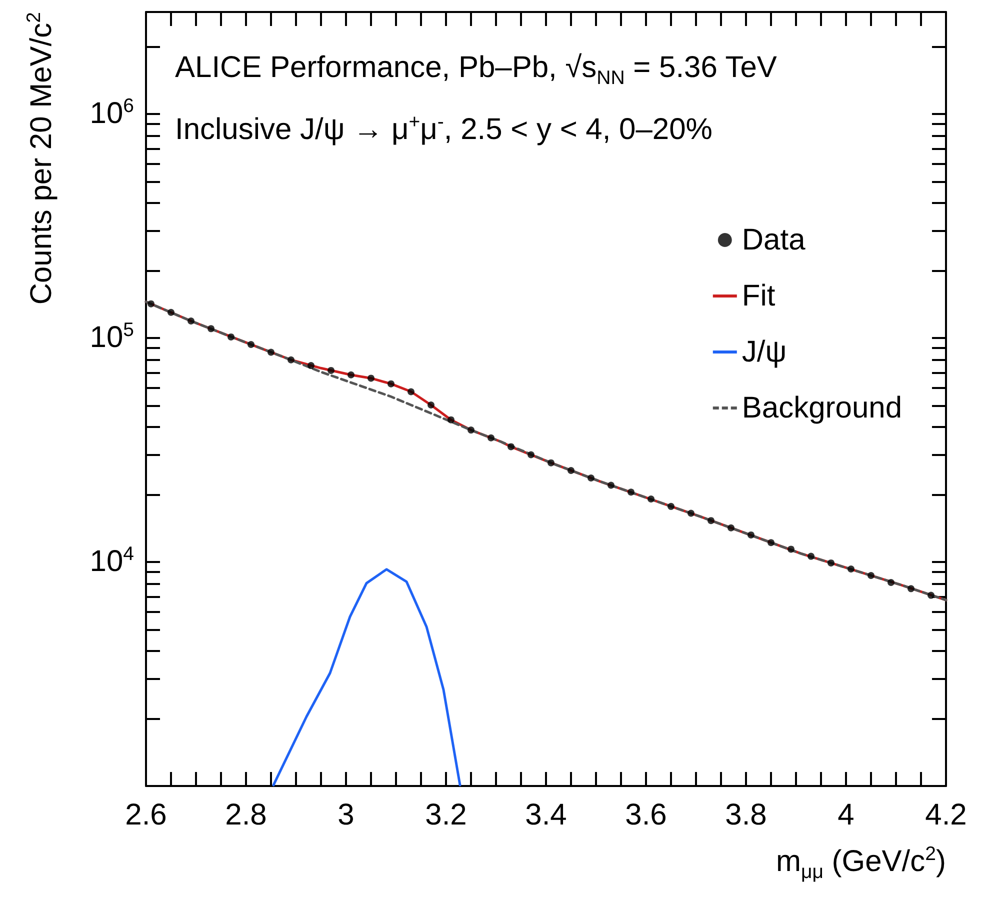  I want to click on x-axis-title: m$_{μμ}$ (GeV/c$^{2}$), so click(861, 862).